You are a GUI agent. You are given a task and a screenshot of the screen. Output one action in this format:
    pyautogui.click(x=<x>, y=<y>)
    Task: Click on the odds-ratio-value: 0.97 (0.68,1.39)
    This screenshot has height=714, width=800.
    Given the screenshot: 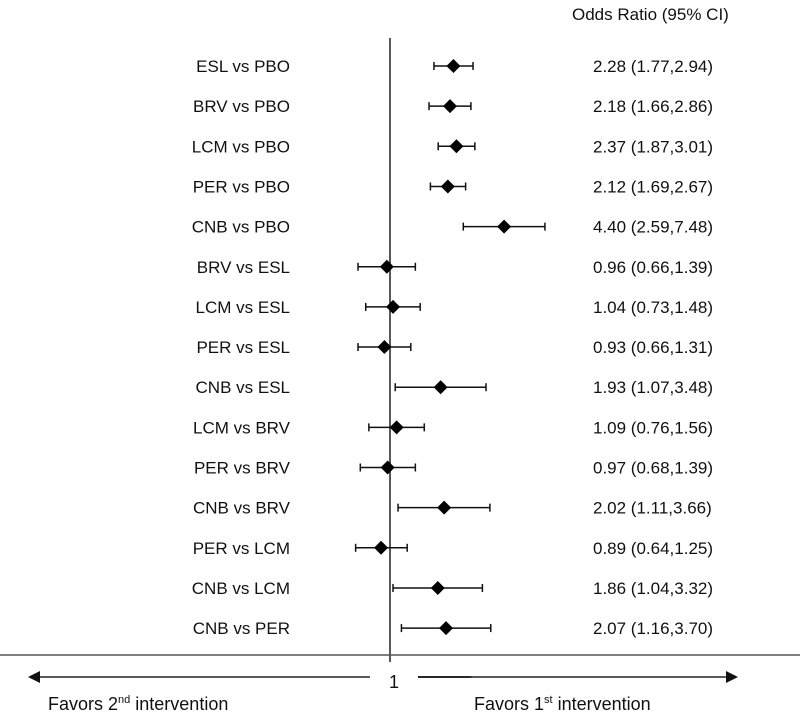 What is the action you would take?
    pyautogui.click(x=653, y=468)
    